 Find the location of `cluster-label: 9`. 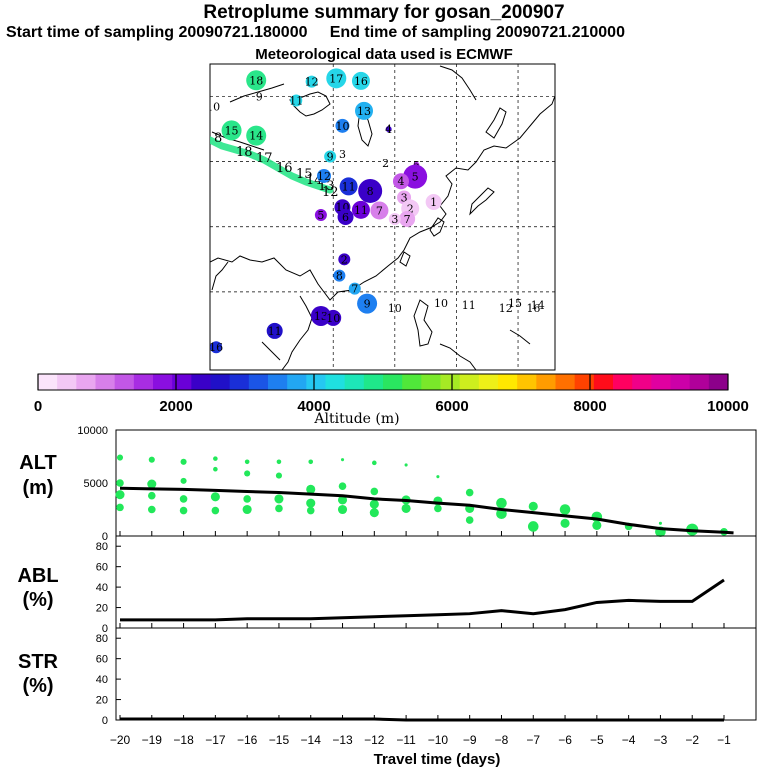

cluster-label: 9 is located at coordinates (367, 304).